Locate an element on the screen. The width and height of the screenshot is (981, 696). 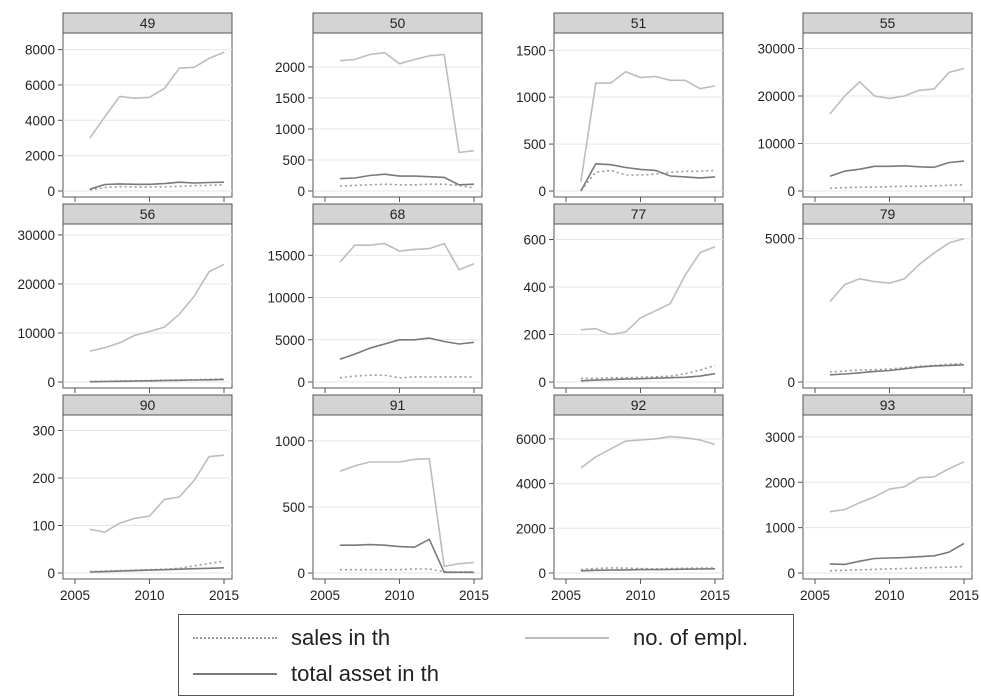
y-tick-label: 30000 is located at coordinates (36, 235).